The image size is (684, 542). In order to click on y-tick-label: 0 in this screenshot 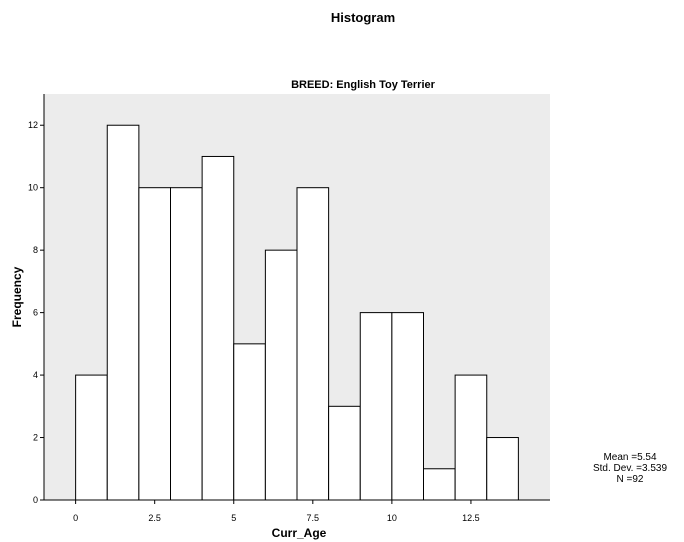, I will do `click(35, 500)`.